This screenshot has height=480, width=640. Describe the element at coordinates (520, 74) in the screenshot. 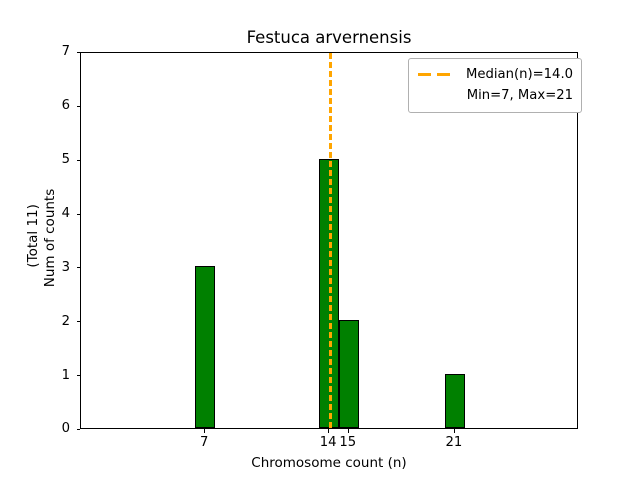

I see `legend-label-median: Median(n)=14.0` at that location.